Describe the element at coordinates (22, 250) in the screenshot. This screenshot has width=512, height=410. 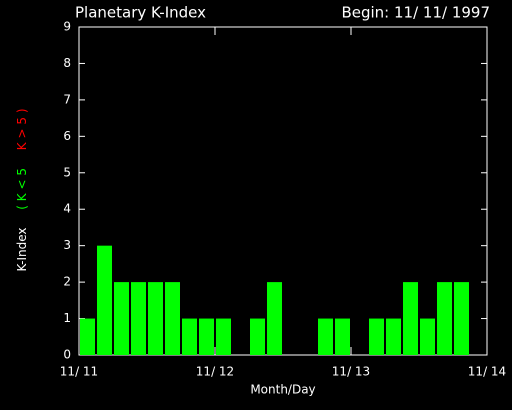
I see `y-axis-title: K-Index` at that location.